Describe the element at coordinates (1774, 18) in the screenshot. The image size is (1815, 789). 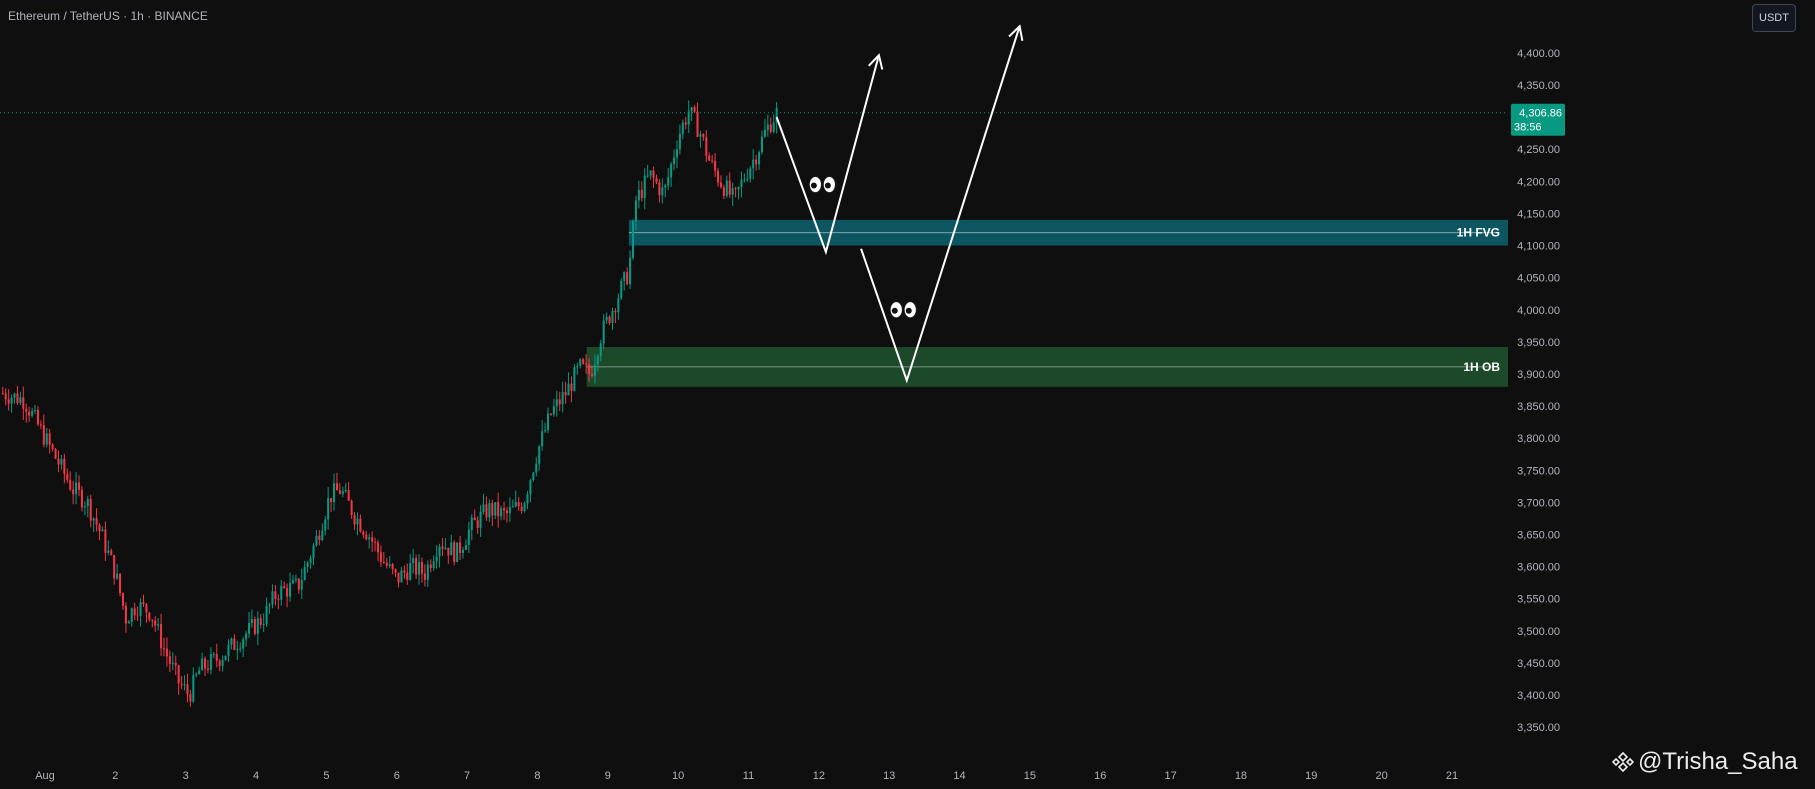
I see `currency-button: USDT` at that location.